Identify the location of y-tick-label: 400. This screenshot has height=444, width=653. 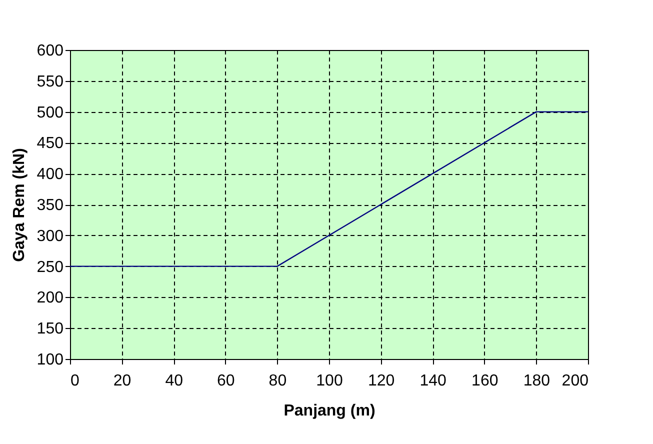
(50, 175).